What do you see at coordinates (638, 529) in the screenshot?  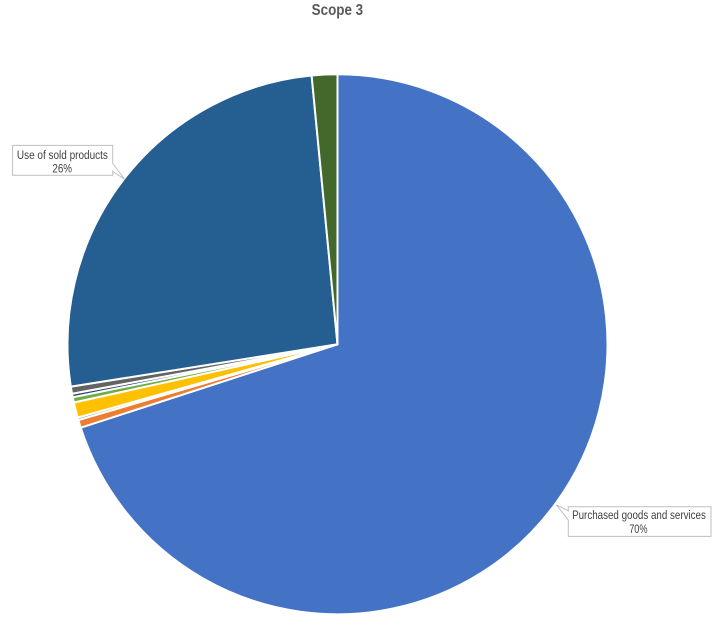 I see `svg-text: 70%` at bounding box center [638, 529].